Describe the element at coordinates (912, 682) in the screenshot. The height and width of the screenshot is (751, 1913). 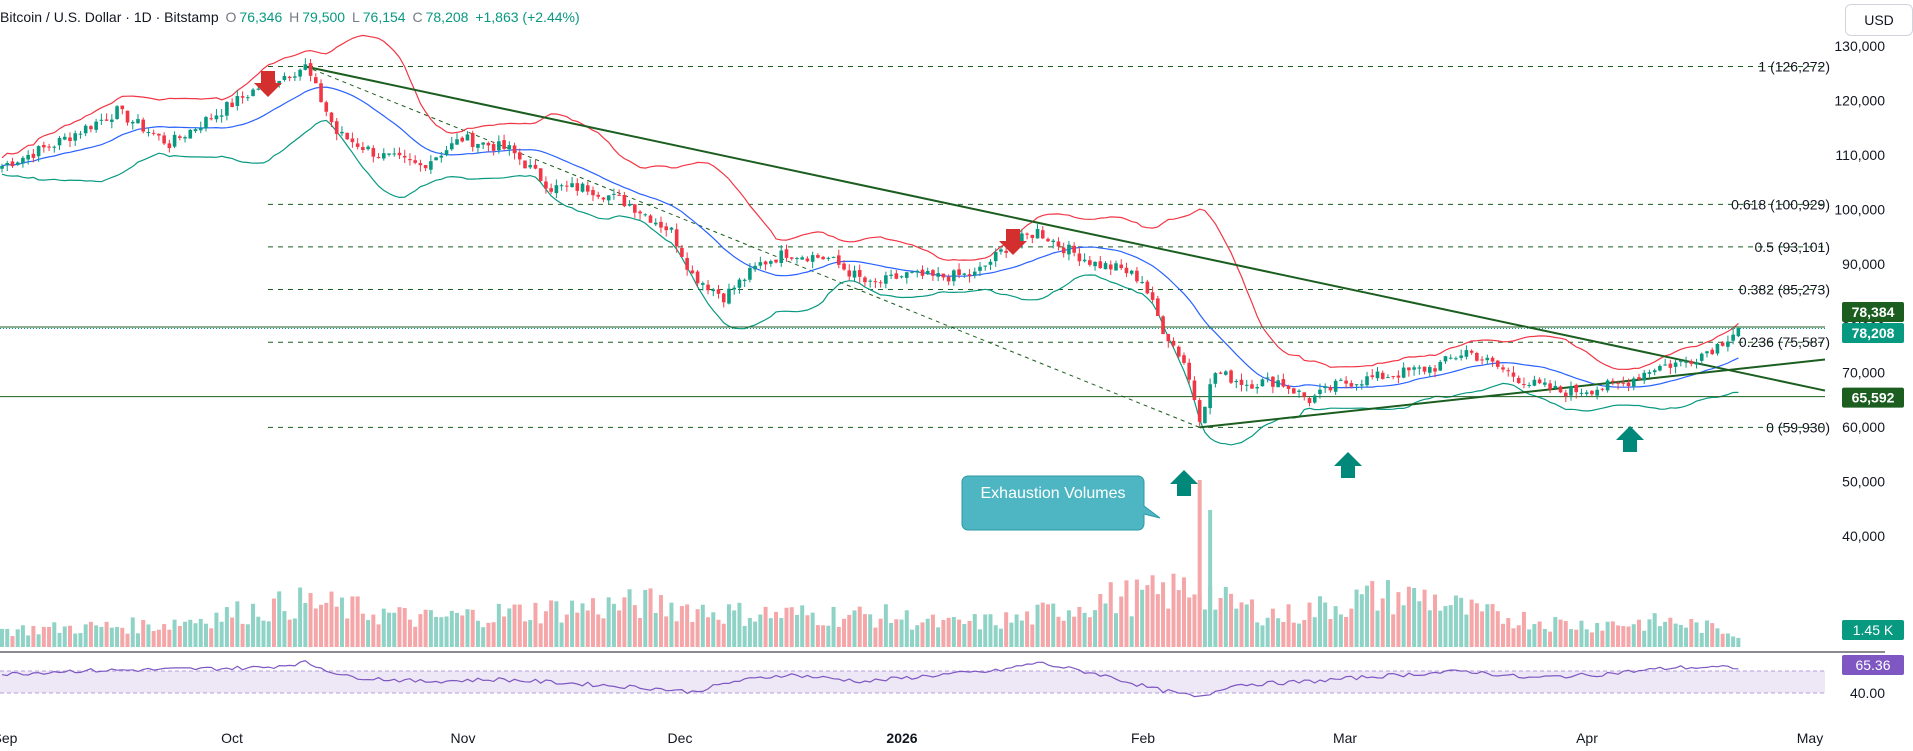
I see `rsi-band` at that location.